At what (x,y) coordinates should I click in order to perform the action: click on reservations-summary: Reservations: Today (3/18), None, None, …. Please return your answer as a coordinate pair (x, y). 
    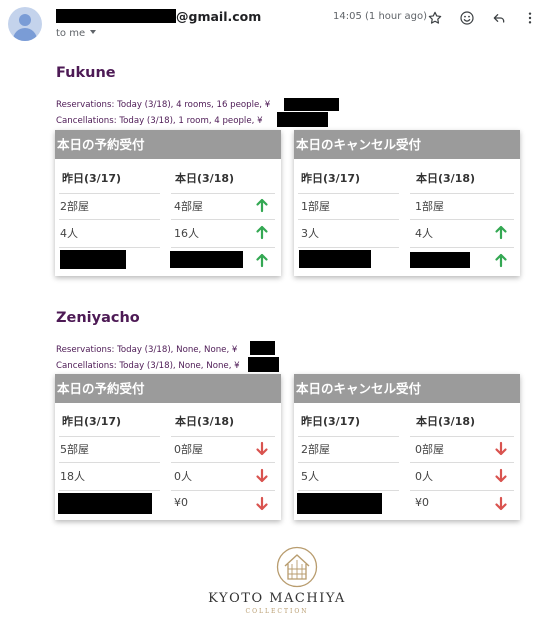
    Looking at the image, I should click on (147, 350).